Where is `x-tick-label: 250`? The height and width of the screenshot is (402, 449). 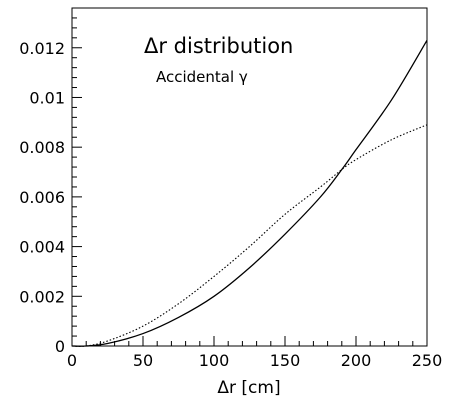
x-tick-label: 250 is located at coordinates (427, 360).